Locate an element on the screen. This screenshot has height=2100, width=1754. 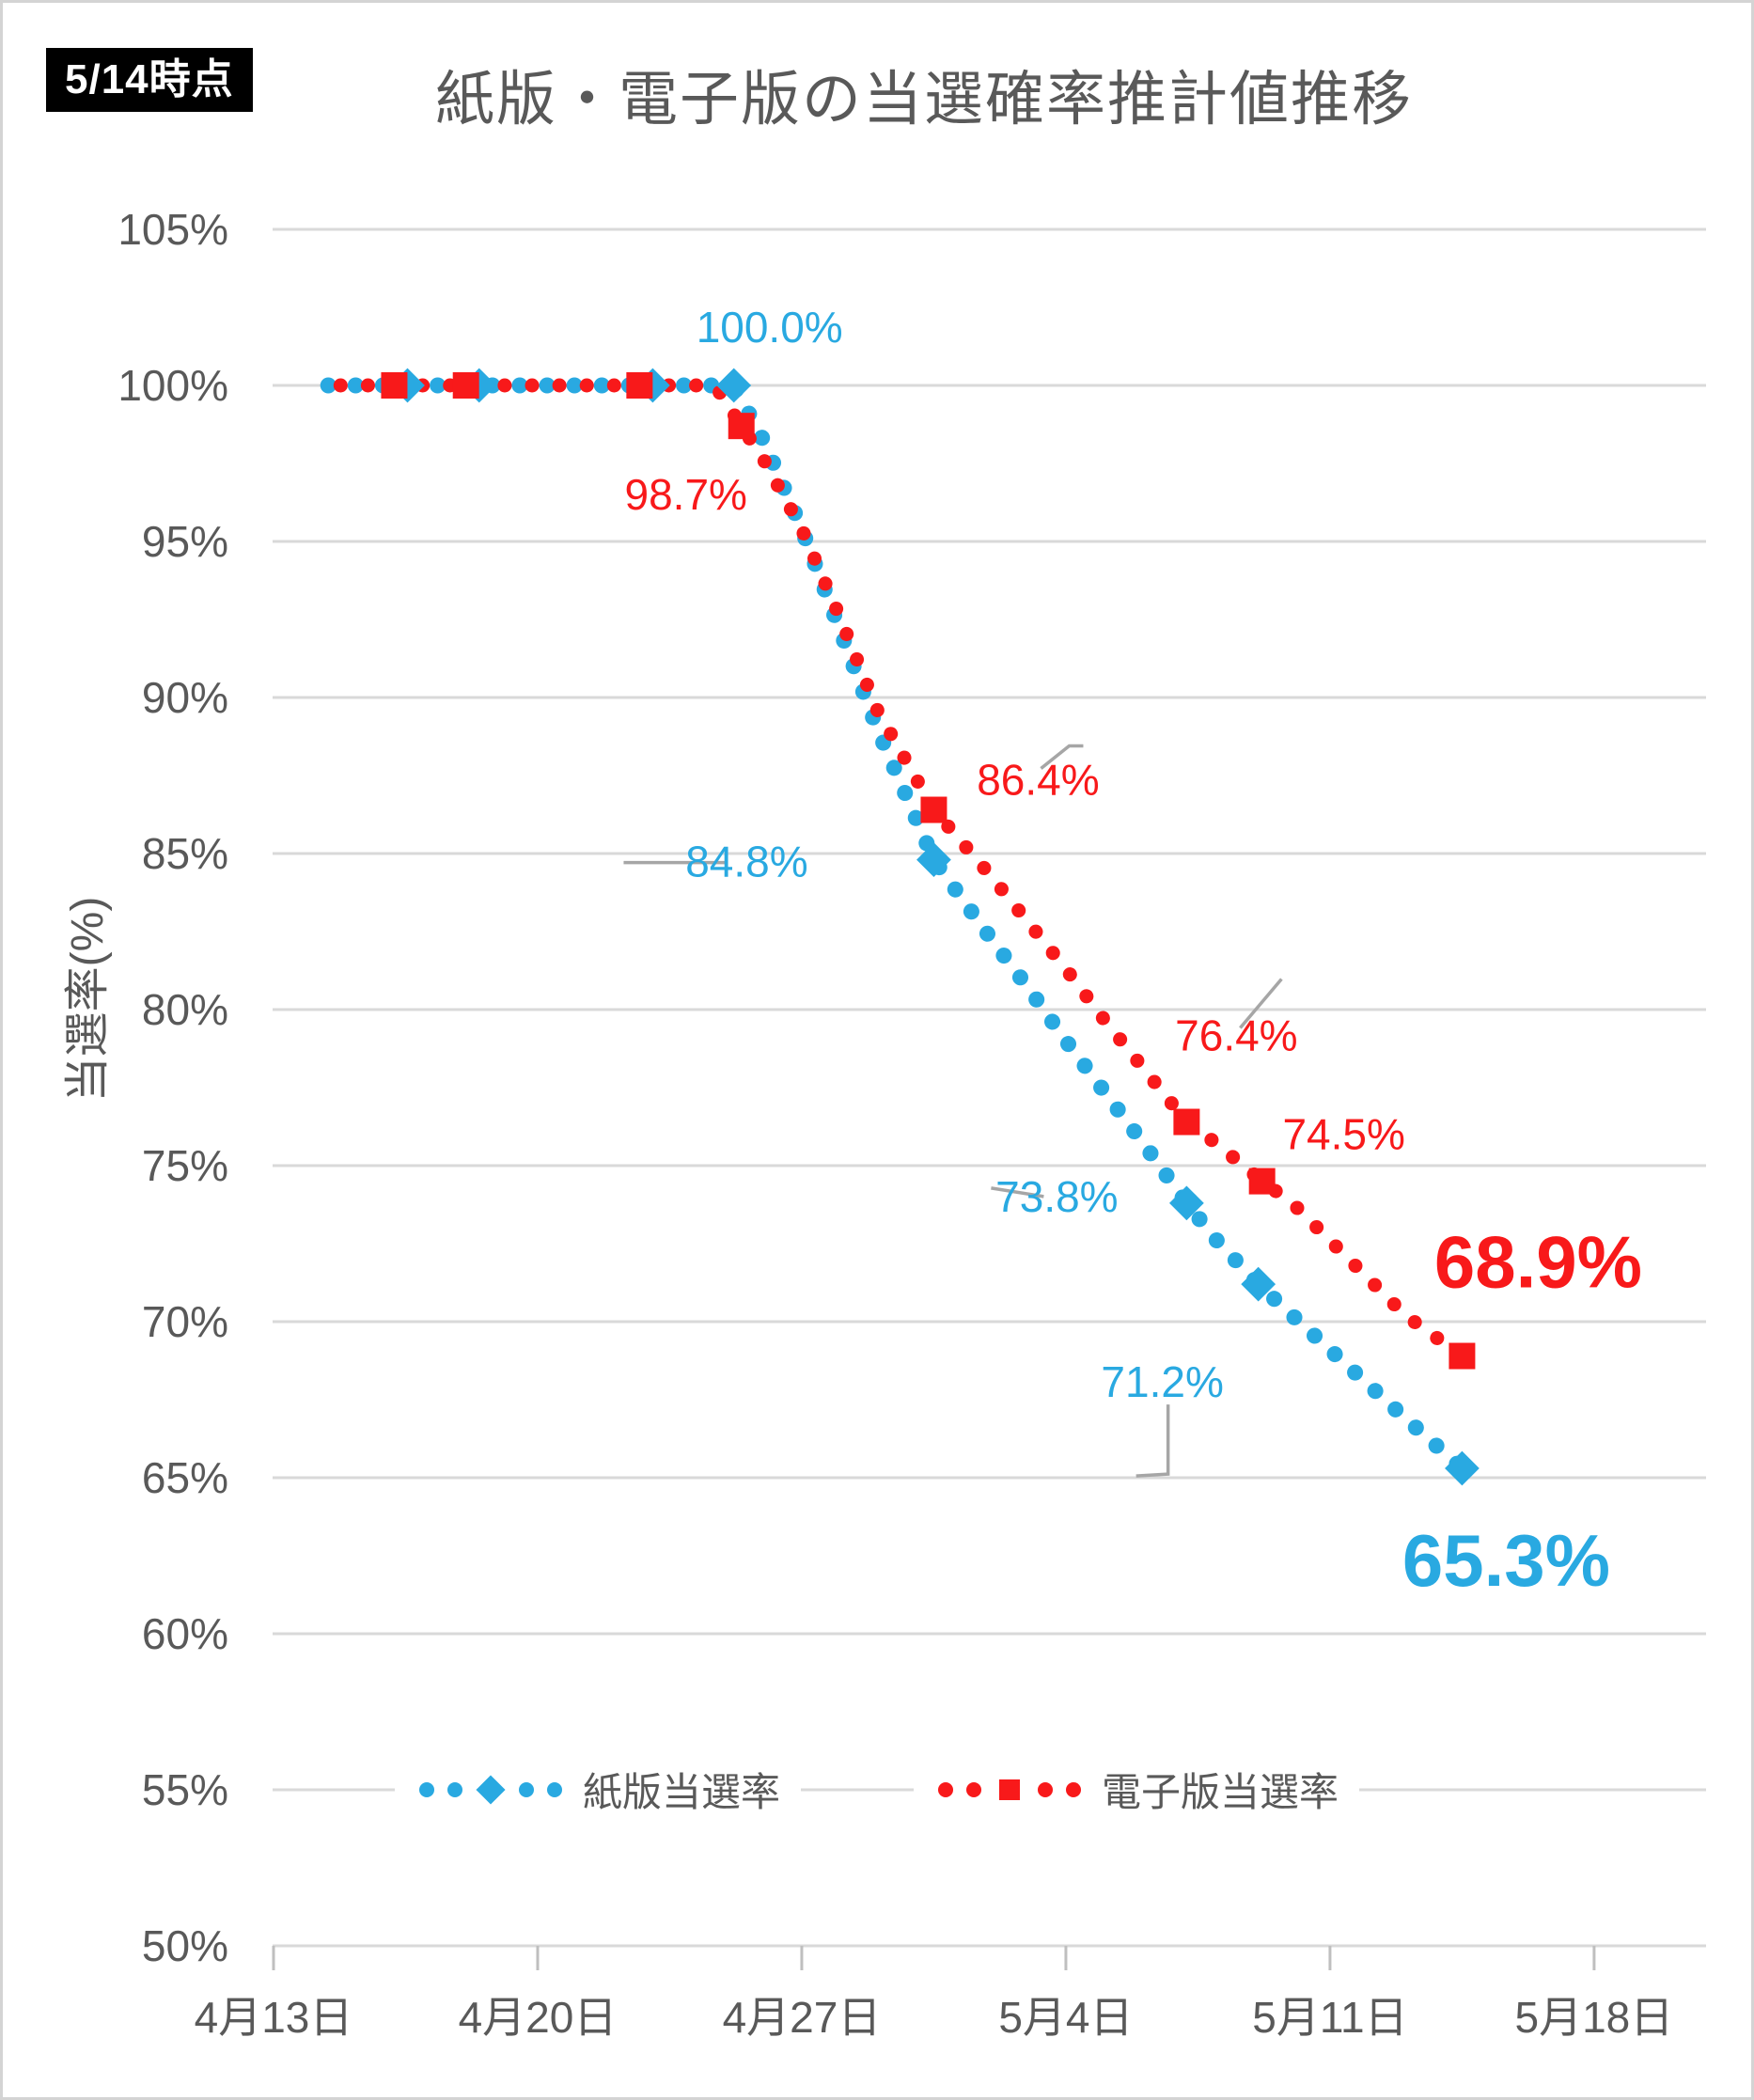
x-tick-label: 5月18日 is located at coordinates (1594, 2017).